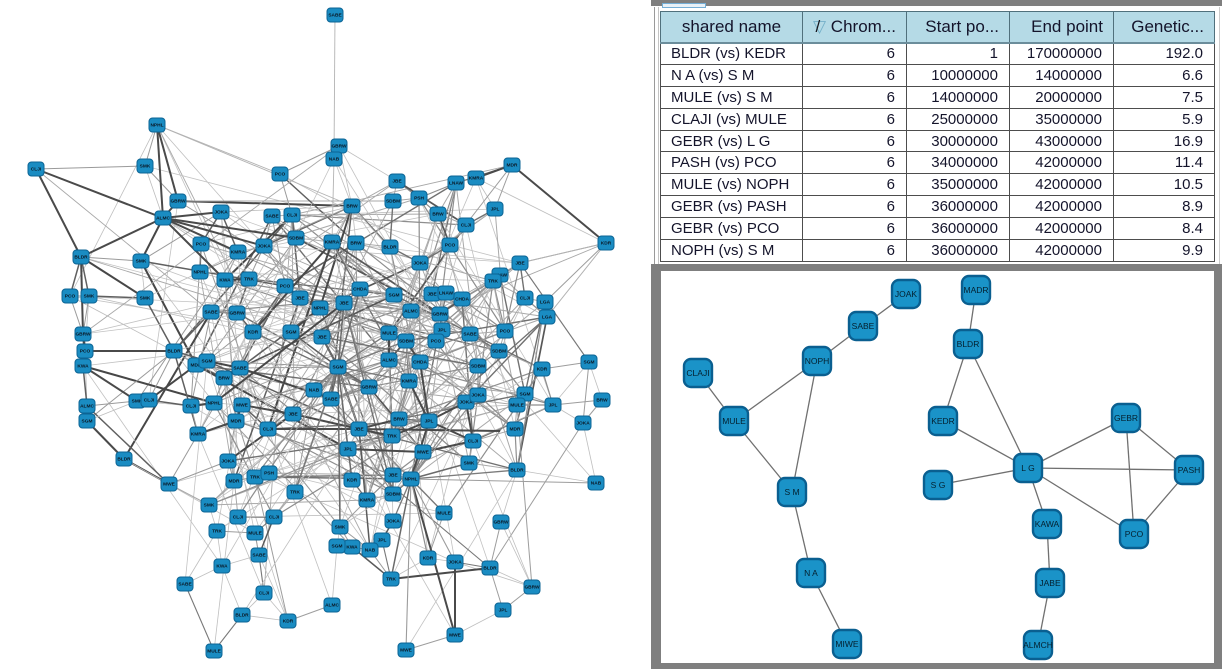 Image resolution: width=1222 pixels, height=669 pixels. What do you see at coordinates (547, 318) in the screenshot?
I see `svg-text: LGA` at bounding box center [547, 318].